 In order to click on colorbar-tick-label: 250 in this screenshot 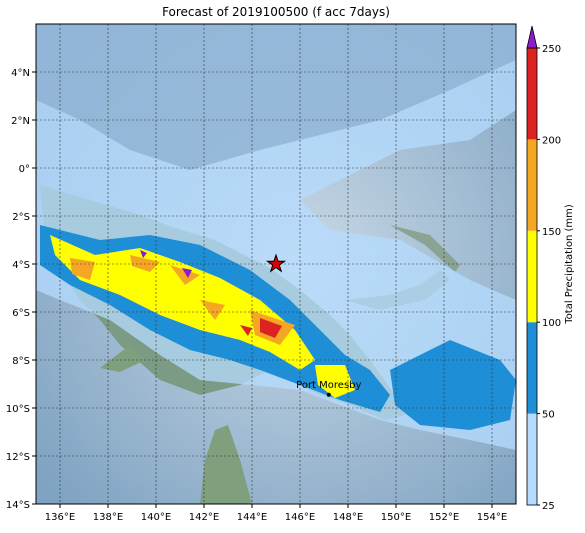, I will do `click(551, 49)`.